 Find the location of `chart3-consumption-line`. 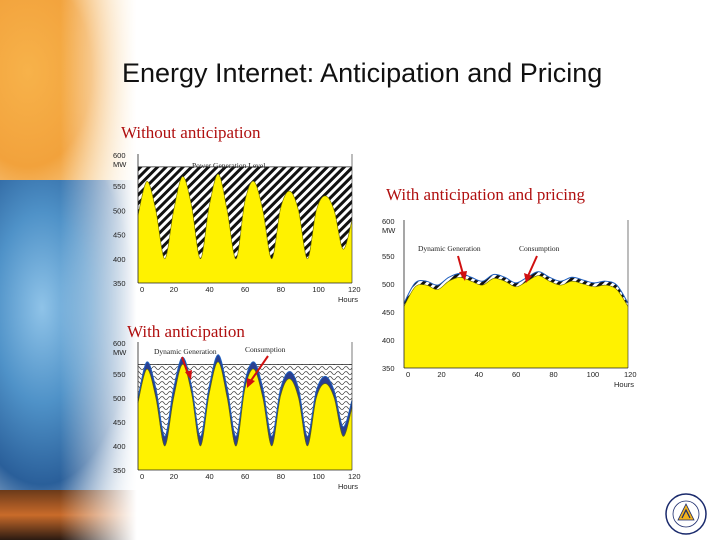

chart3-consumption-line is located at coordinates (516, 291).